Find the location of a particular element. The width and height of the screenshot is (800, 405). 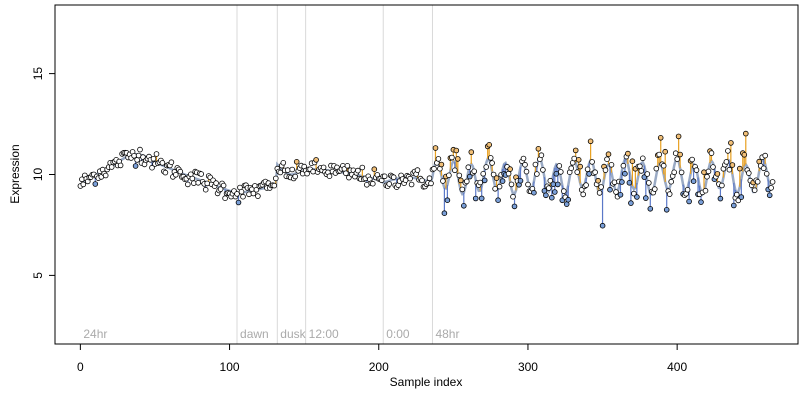

y-axis: 5 10 15 is located at coordinates (43, 173).